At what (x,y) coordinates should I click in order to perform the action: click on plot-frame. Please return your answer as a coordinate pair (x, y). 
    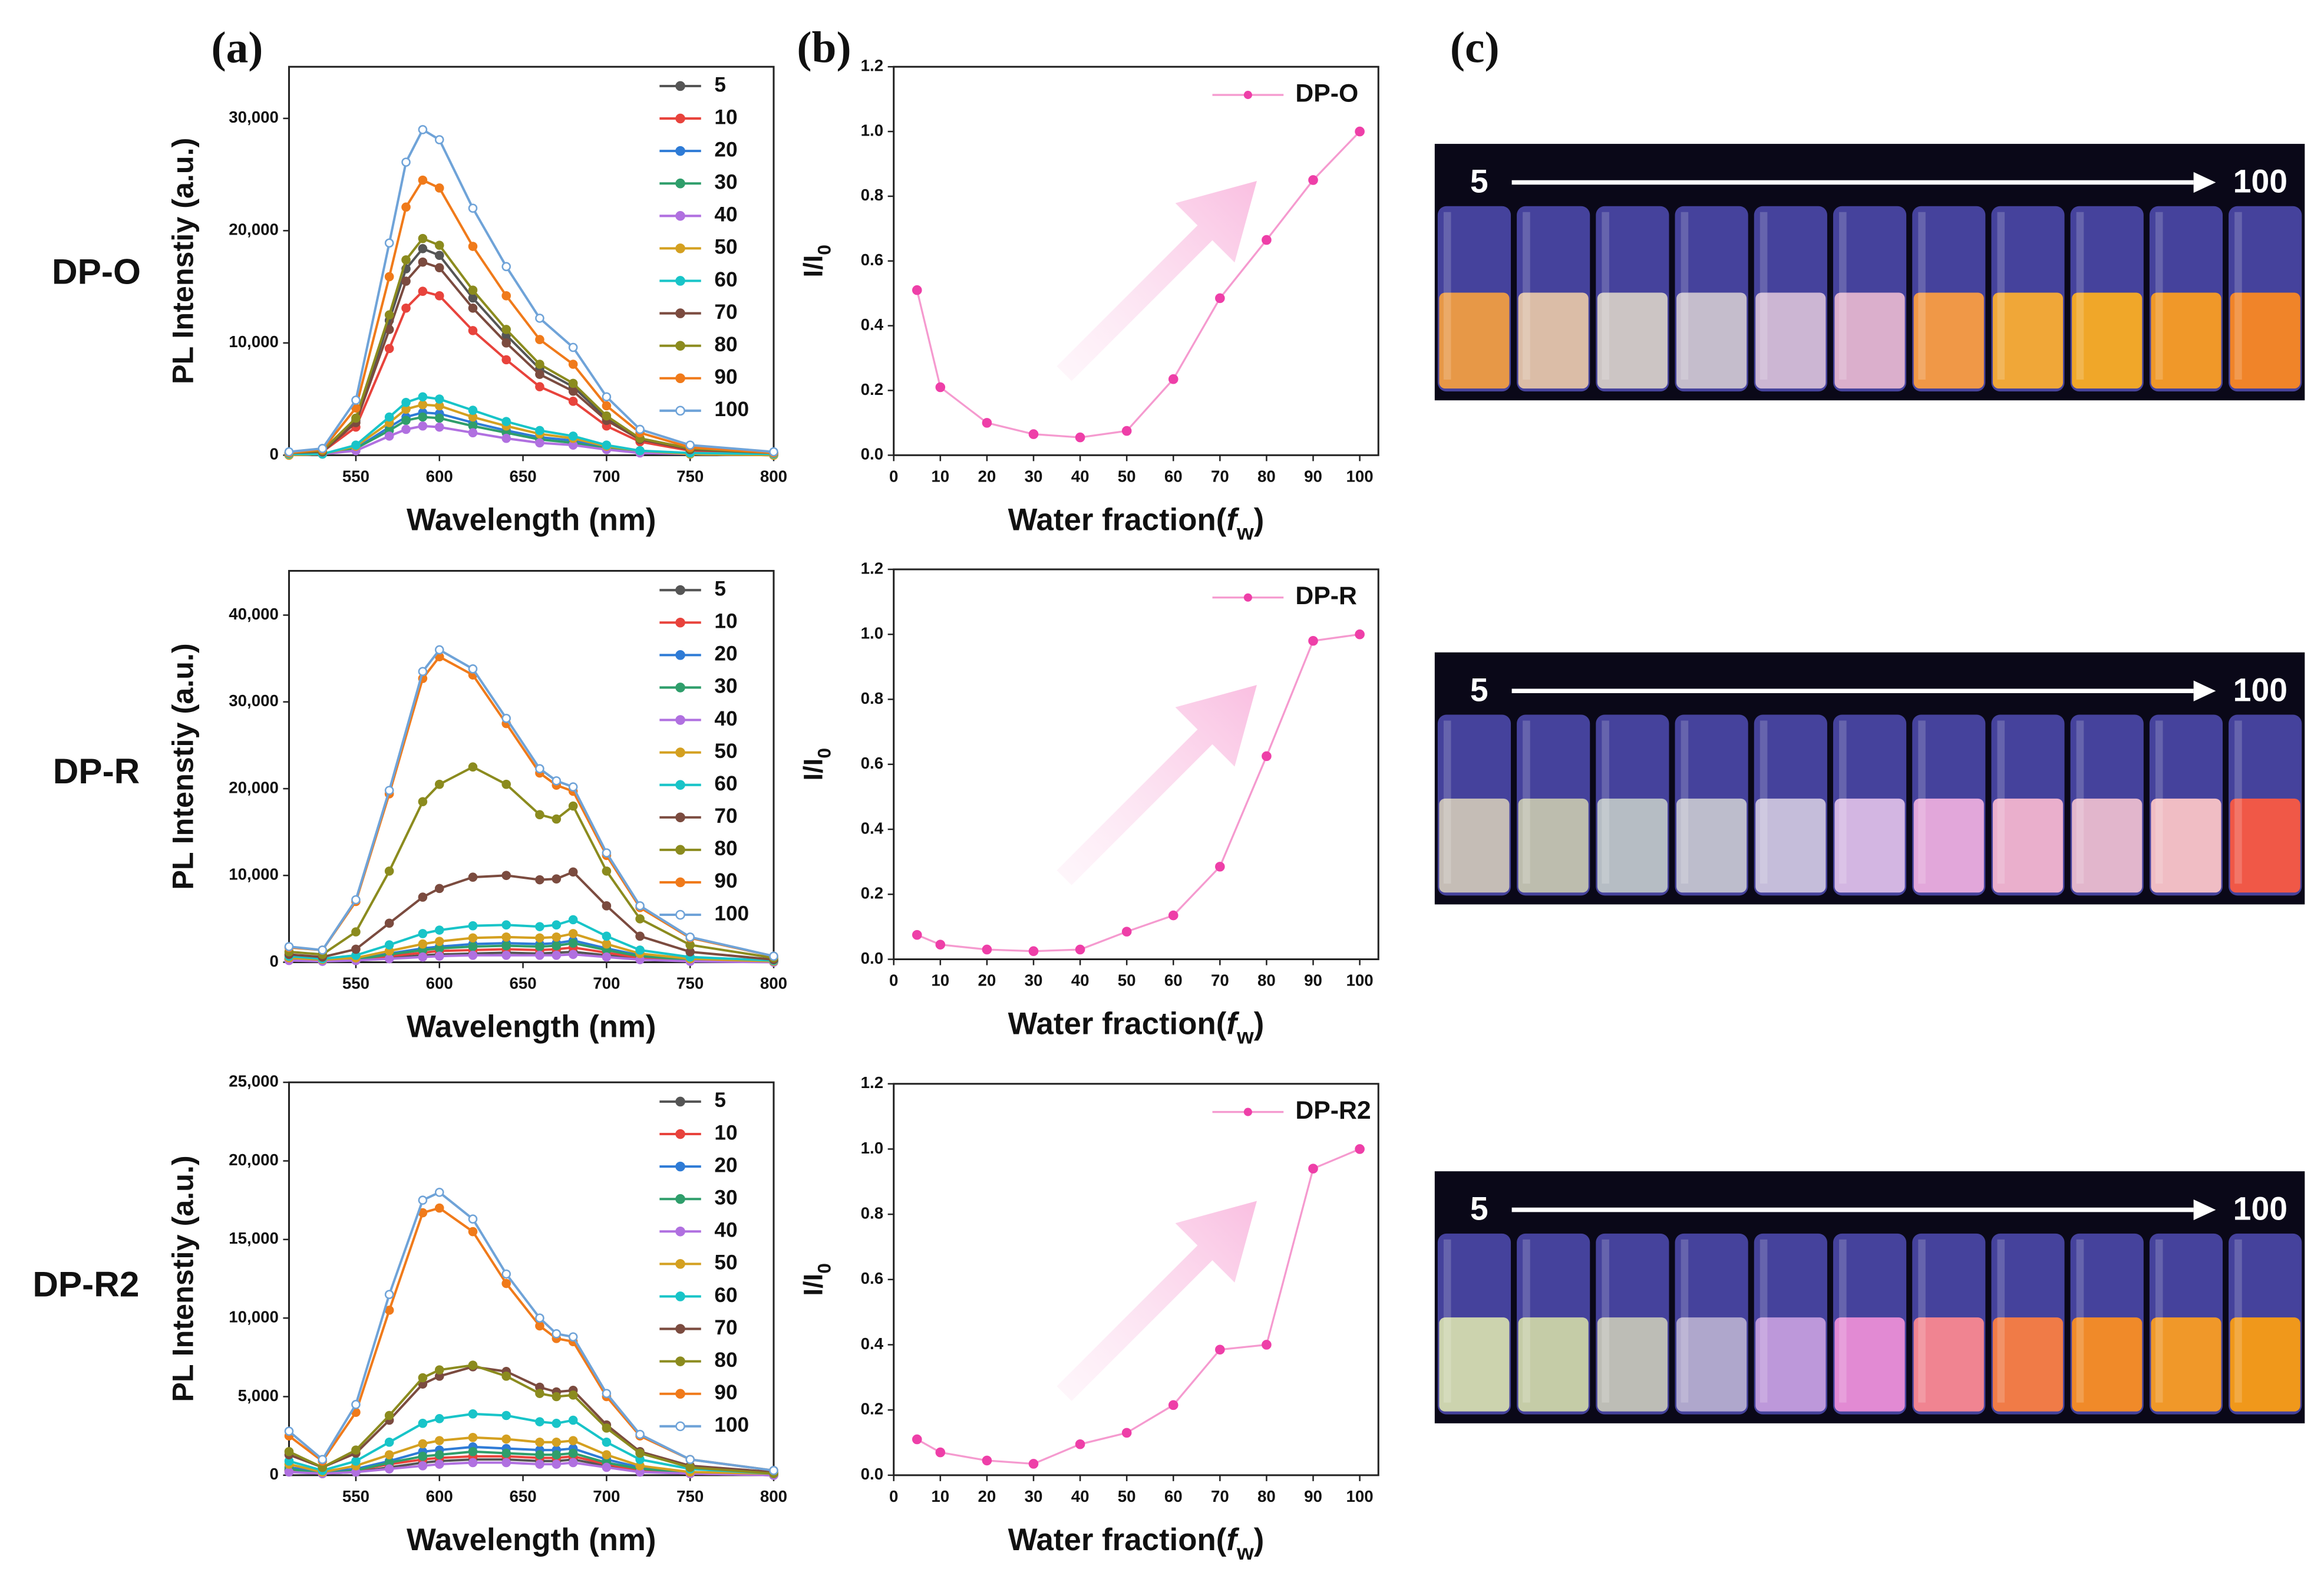
    Looking at the image, I should click on (1136, 764).